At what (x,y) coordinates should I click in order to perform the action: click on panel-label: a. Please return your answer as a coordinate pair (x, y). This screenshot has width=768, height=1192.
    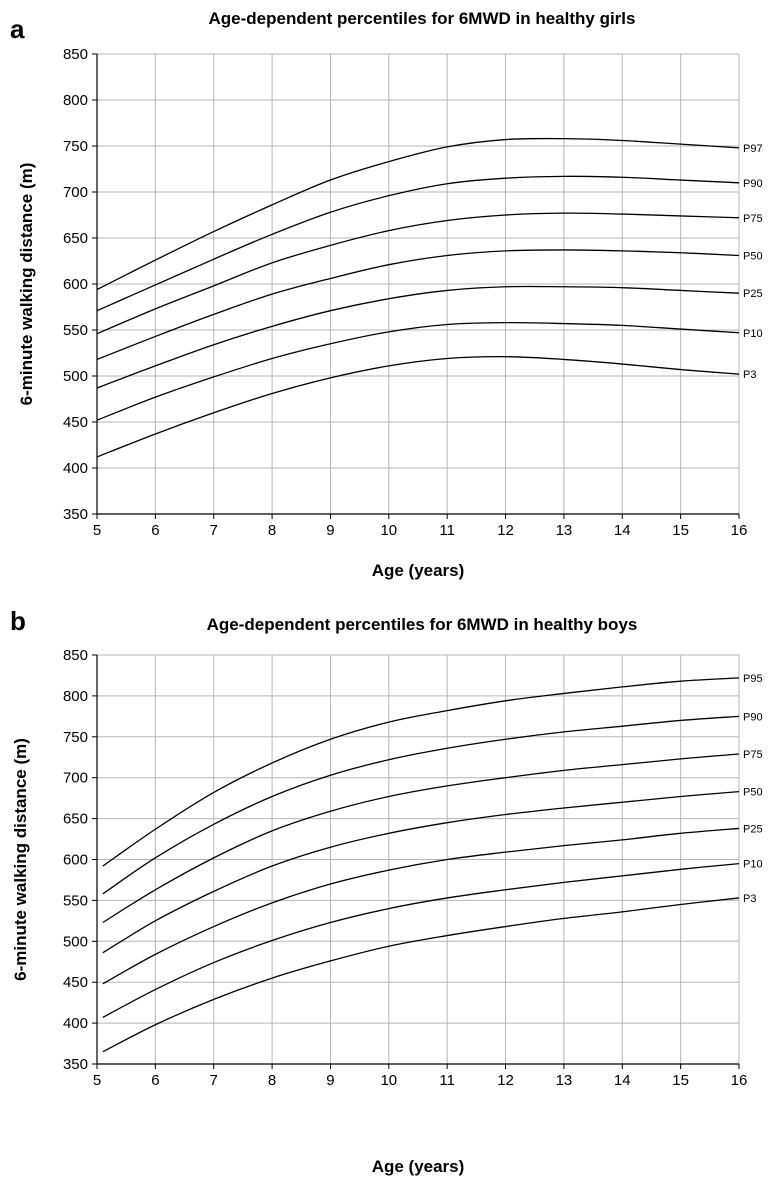
    Looking at the image, I should click on (17, 29).